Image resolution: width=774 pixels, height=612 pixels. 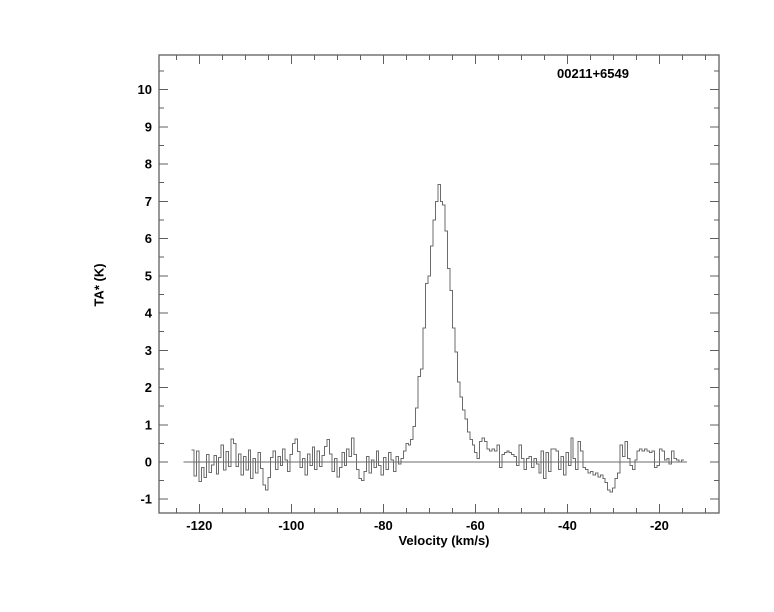 I want to click on x-tick-label: -60, so click(x=475, y=525).